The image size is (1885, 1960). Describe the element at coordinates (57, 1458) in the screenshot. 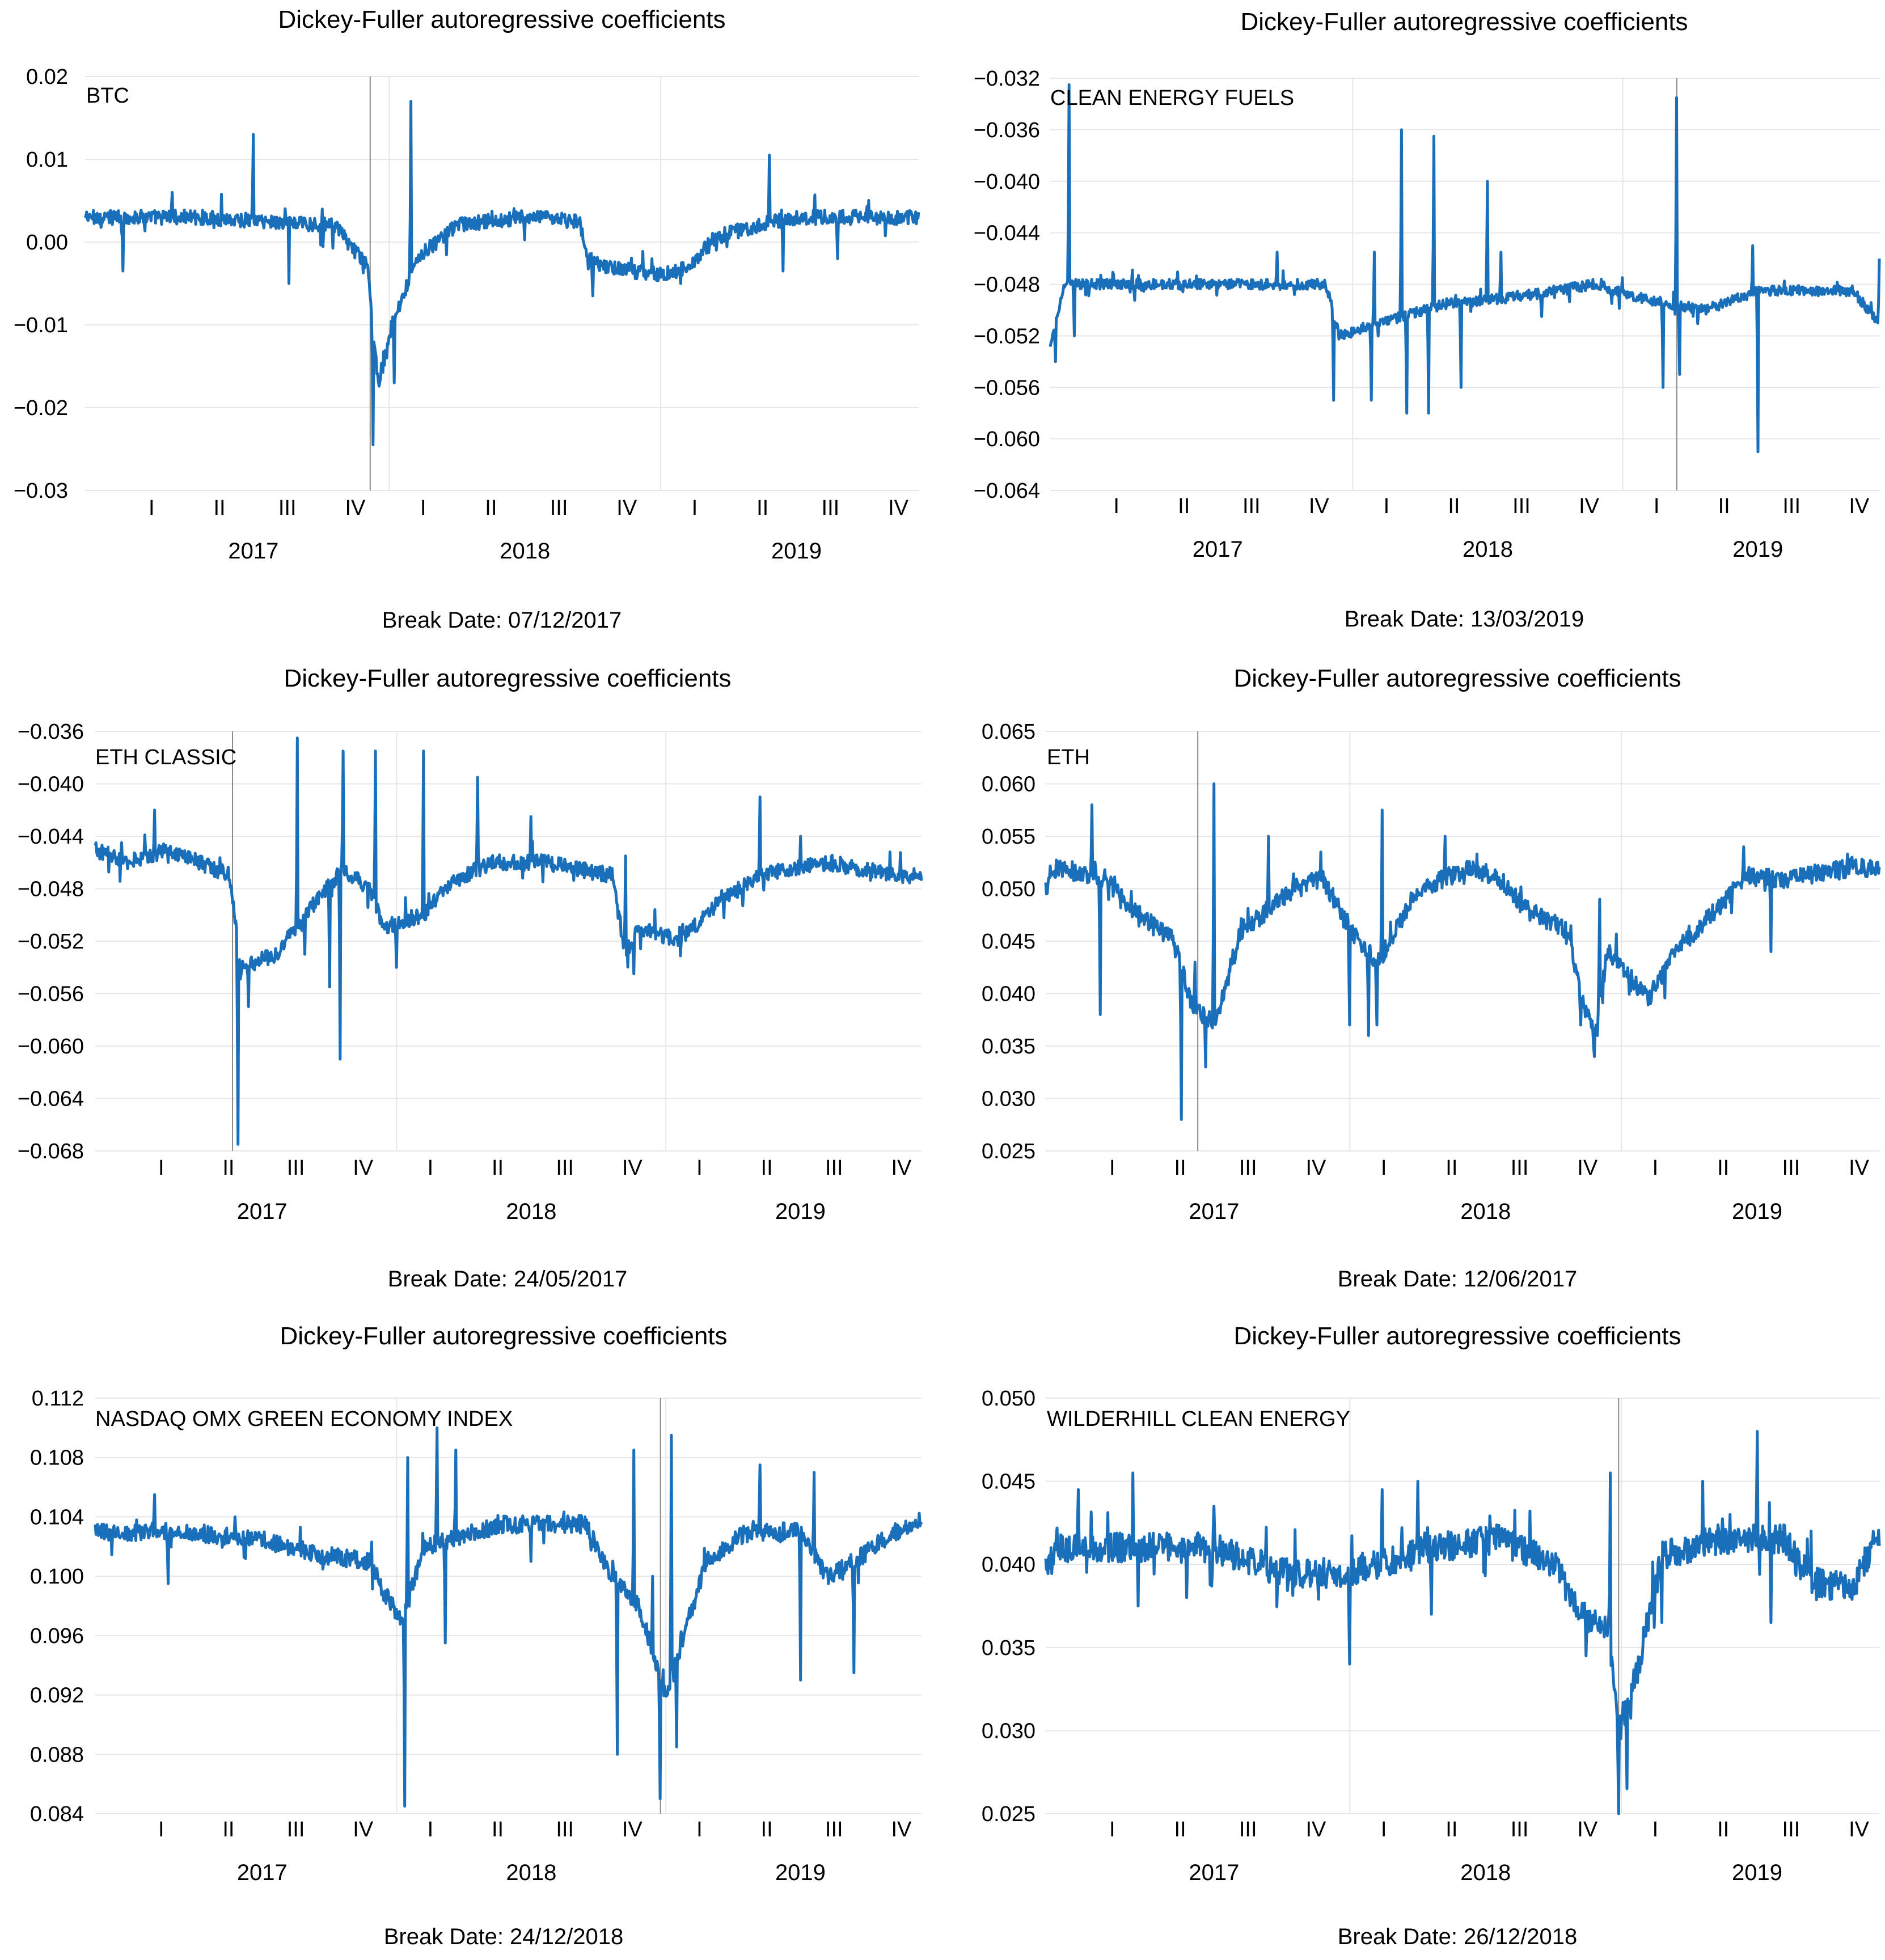

I see `y-tick-label: 0.108` at that location.